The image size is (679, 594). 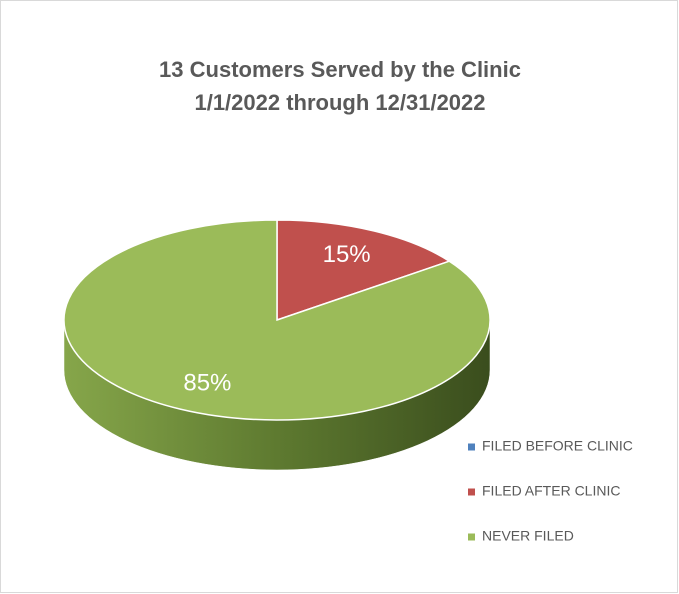 What do you see at coordinates (339, 102) in the screenshot?
I see `chart-subtitle: 1/1/2022 through 12/31/2022` at bounding box center [339, 102].